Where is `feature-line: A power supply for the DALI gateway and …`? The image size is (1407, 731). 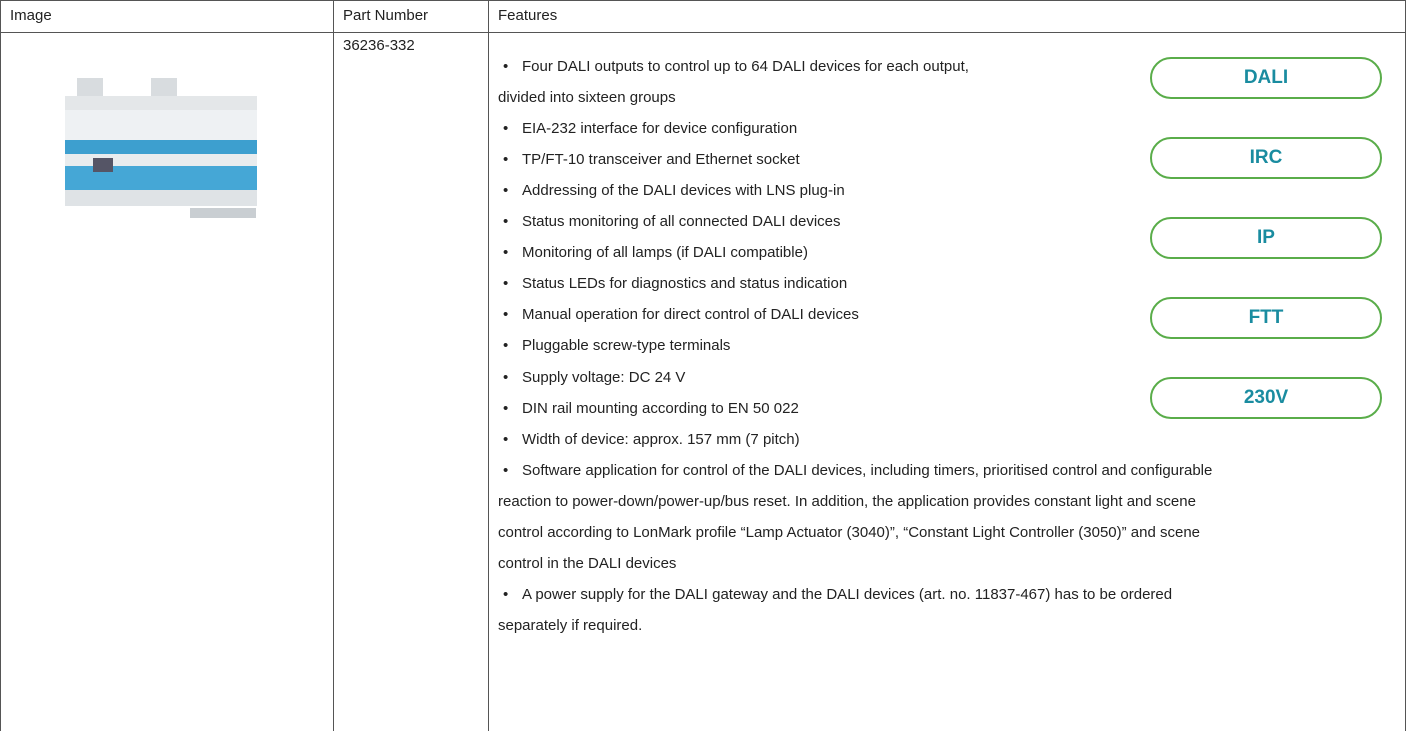 feature-line: A power supply for the DALI gateway and … is located at coordinates (847, 594).